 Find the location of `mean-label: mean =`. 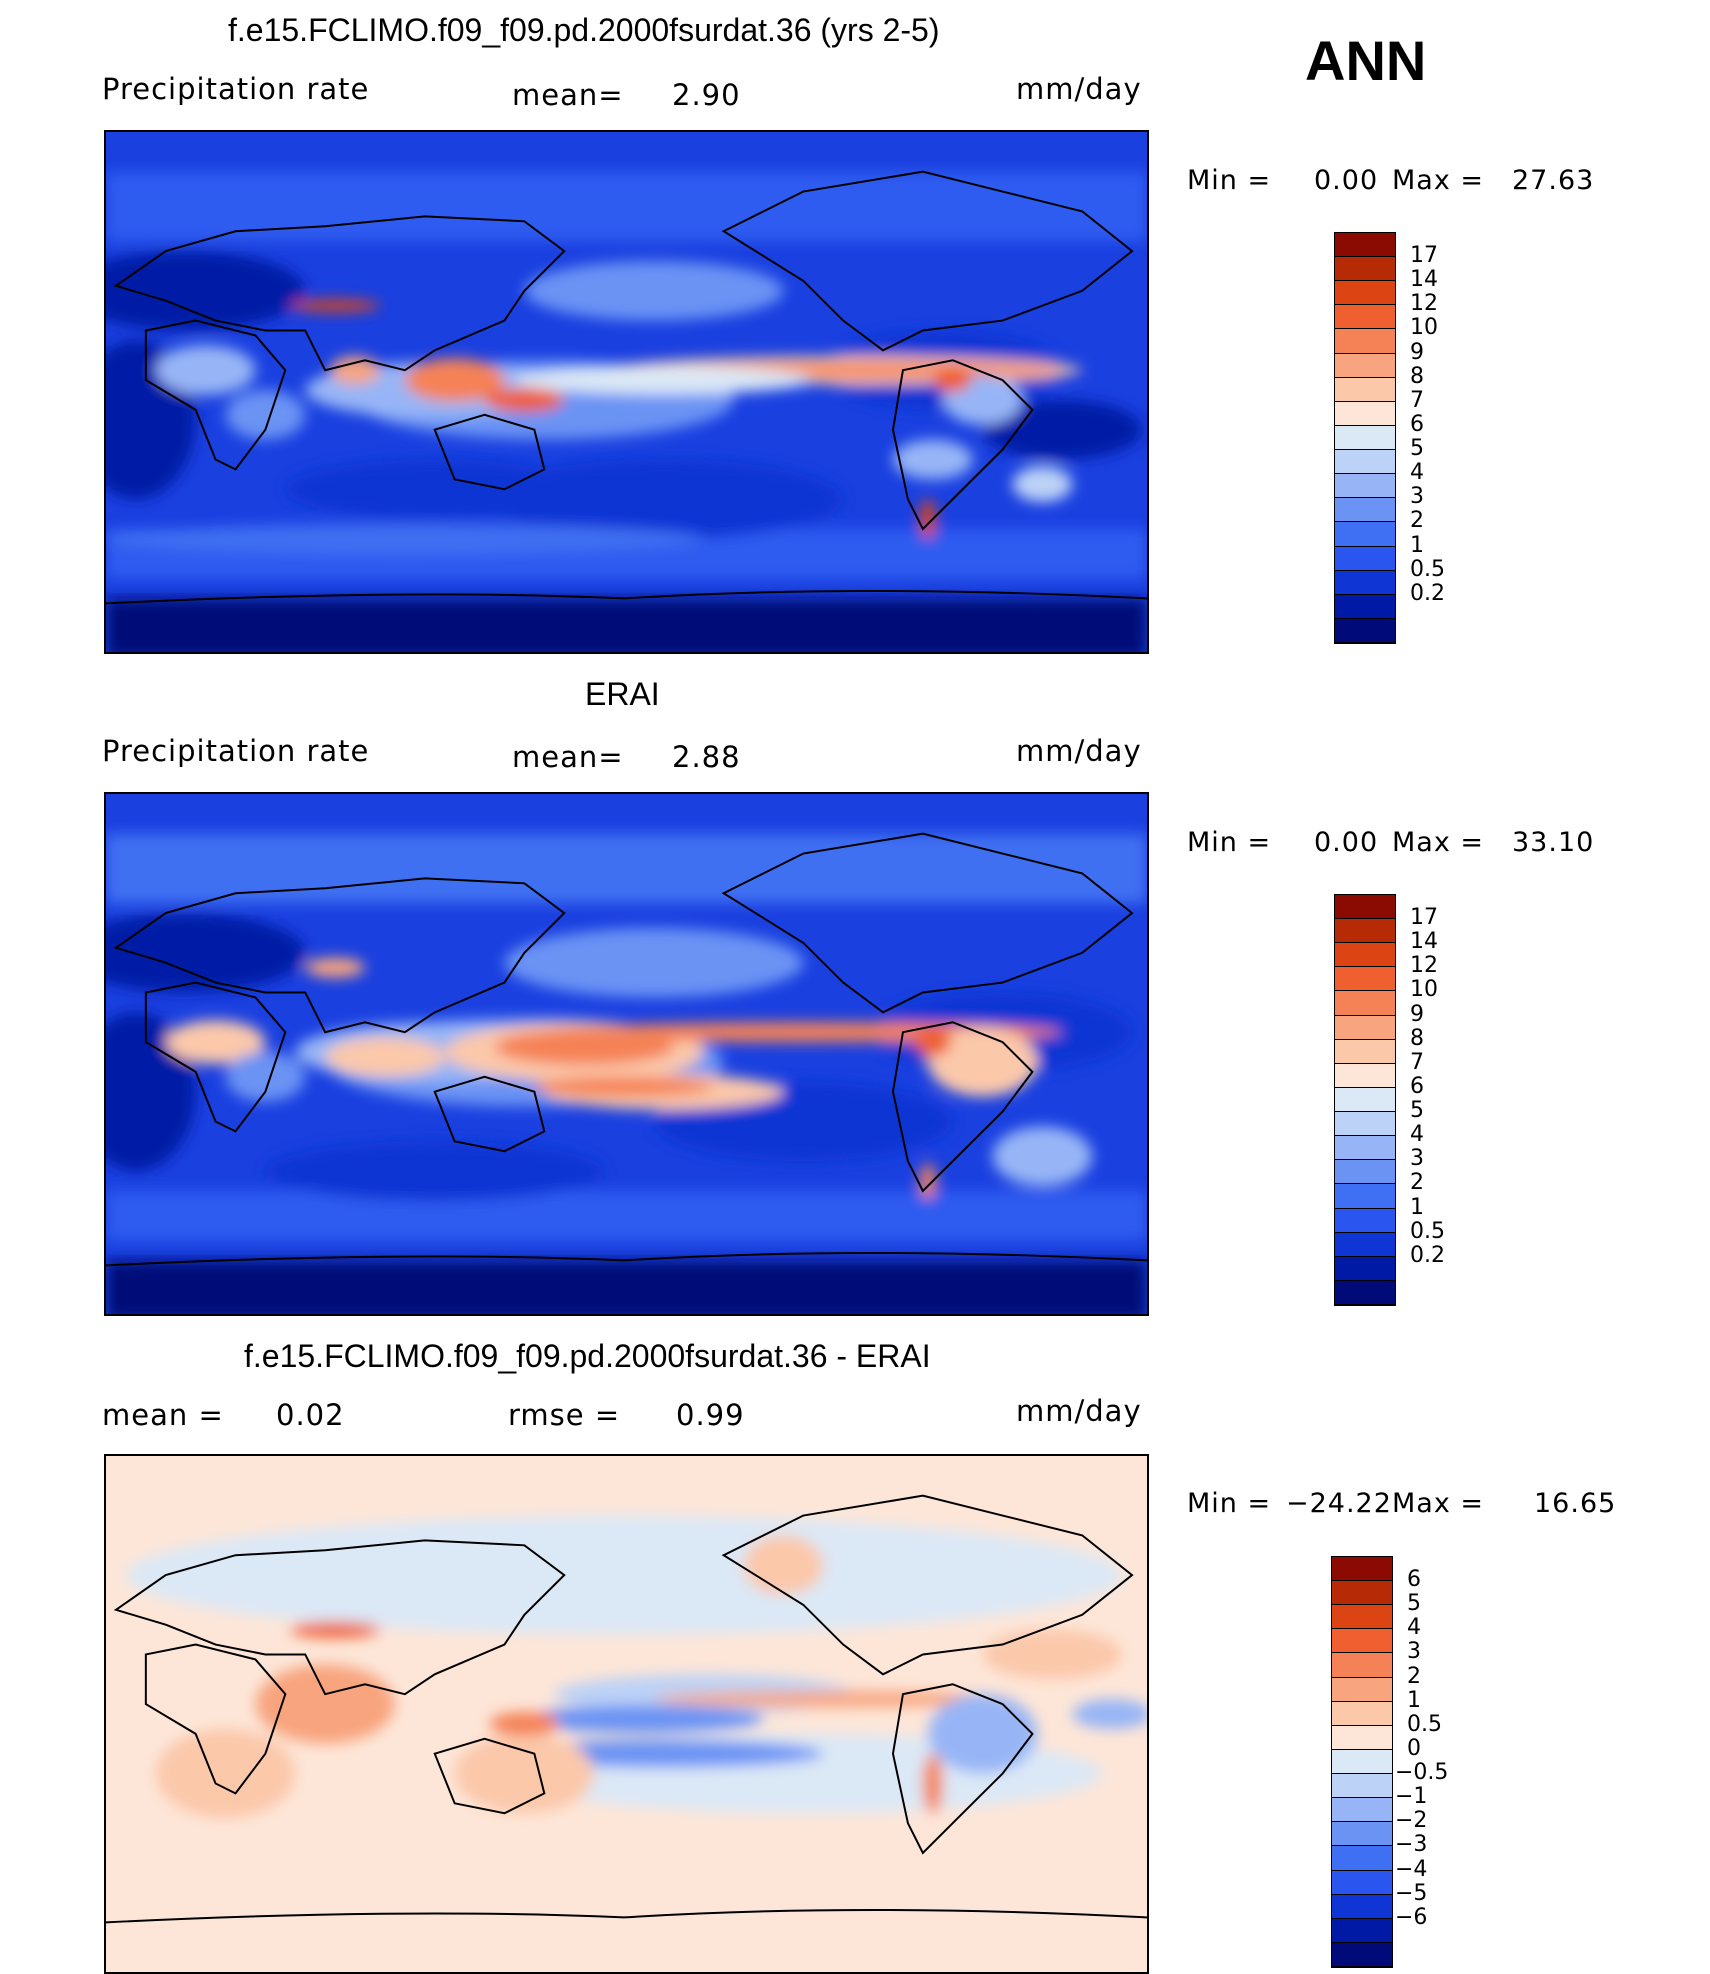

mean-label: mean = is located at coordinates (163, 1415).